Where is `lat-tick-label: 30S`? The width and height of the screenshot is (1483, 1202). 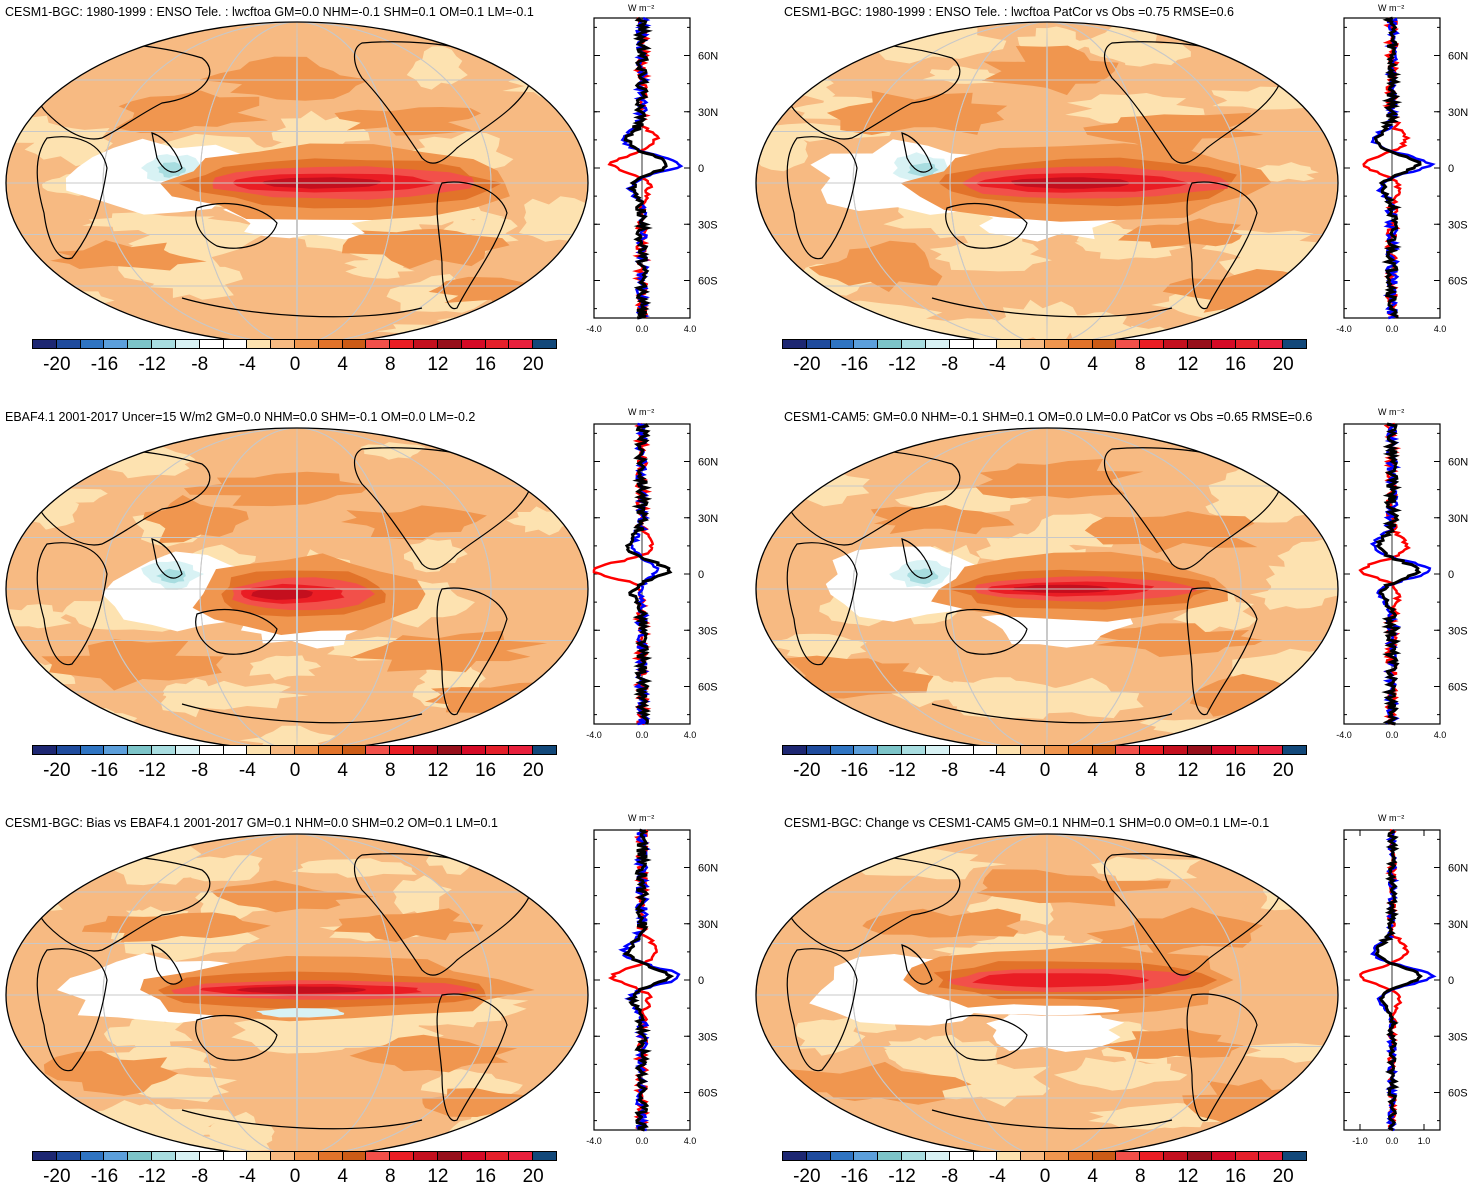 lat-tick-label: 30S is located at coordinates (708, 225).